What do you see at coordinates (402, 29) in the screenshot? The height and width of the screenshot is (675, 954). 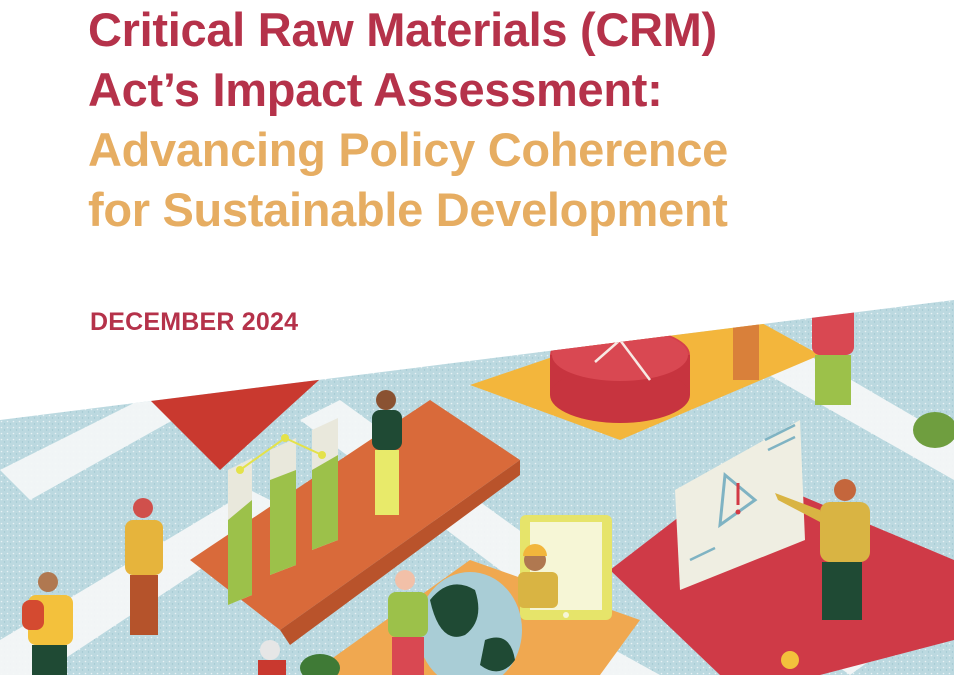 I see `title-line-1: Critical Raw Materials (CRM)` at bounding box center [402, 29].